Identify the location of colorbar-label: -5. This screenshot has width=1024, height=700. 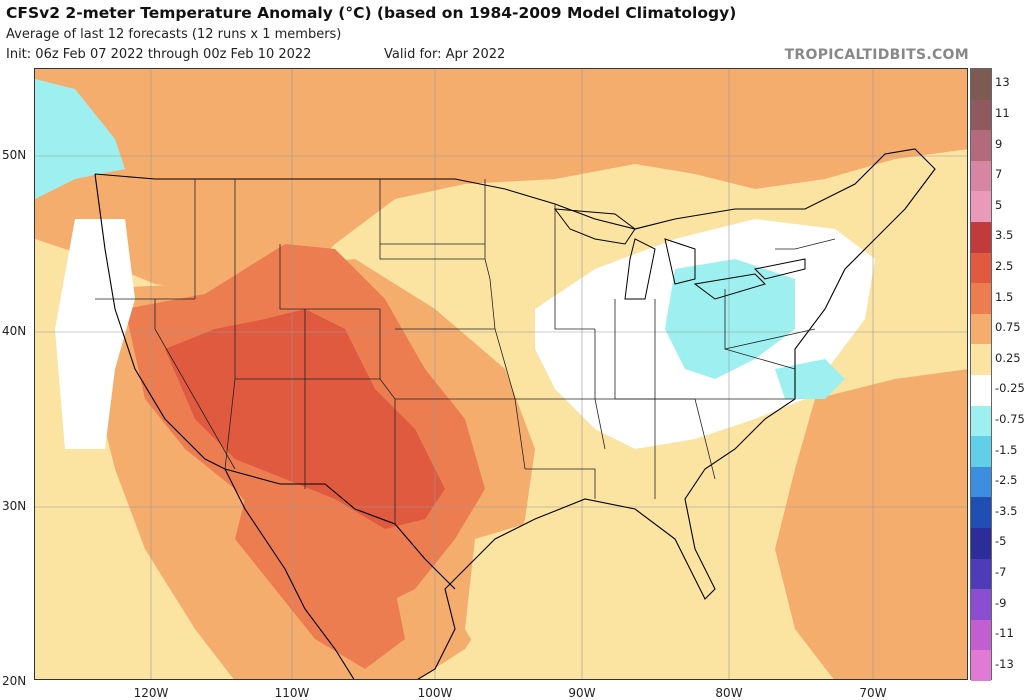
(1001, 541).